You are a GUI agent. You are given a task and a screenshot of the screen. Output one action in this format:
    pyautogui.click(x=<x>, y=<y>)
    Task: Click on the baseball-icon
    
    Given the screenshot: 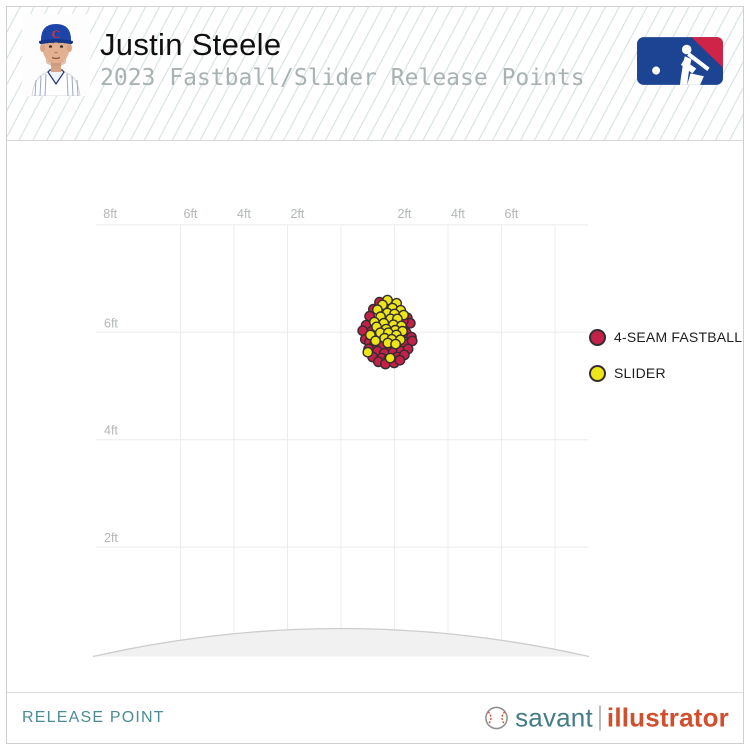 What is the action you would take?
    pyautogui.click(x=496, y=718)
    